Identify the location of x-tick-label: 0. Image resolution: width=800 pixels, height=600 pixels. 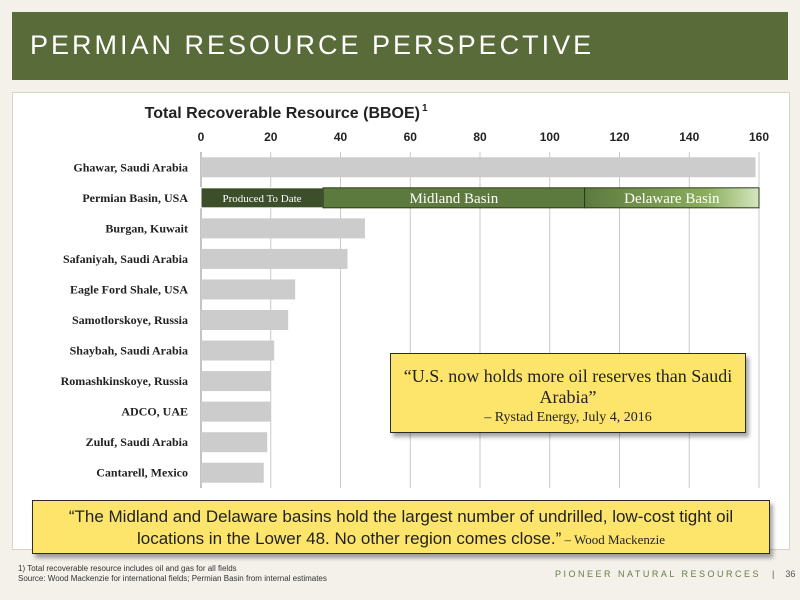
(201, 137).